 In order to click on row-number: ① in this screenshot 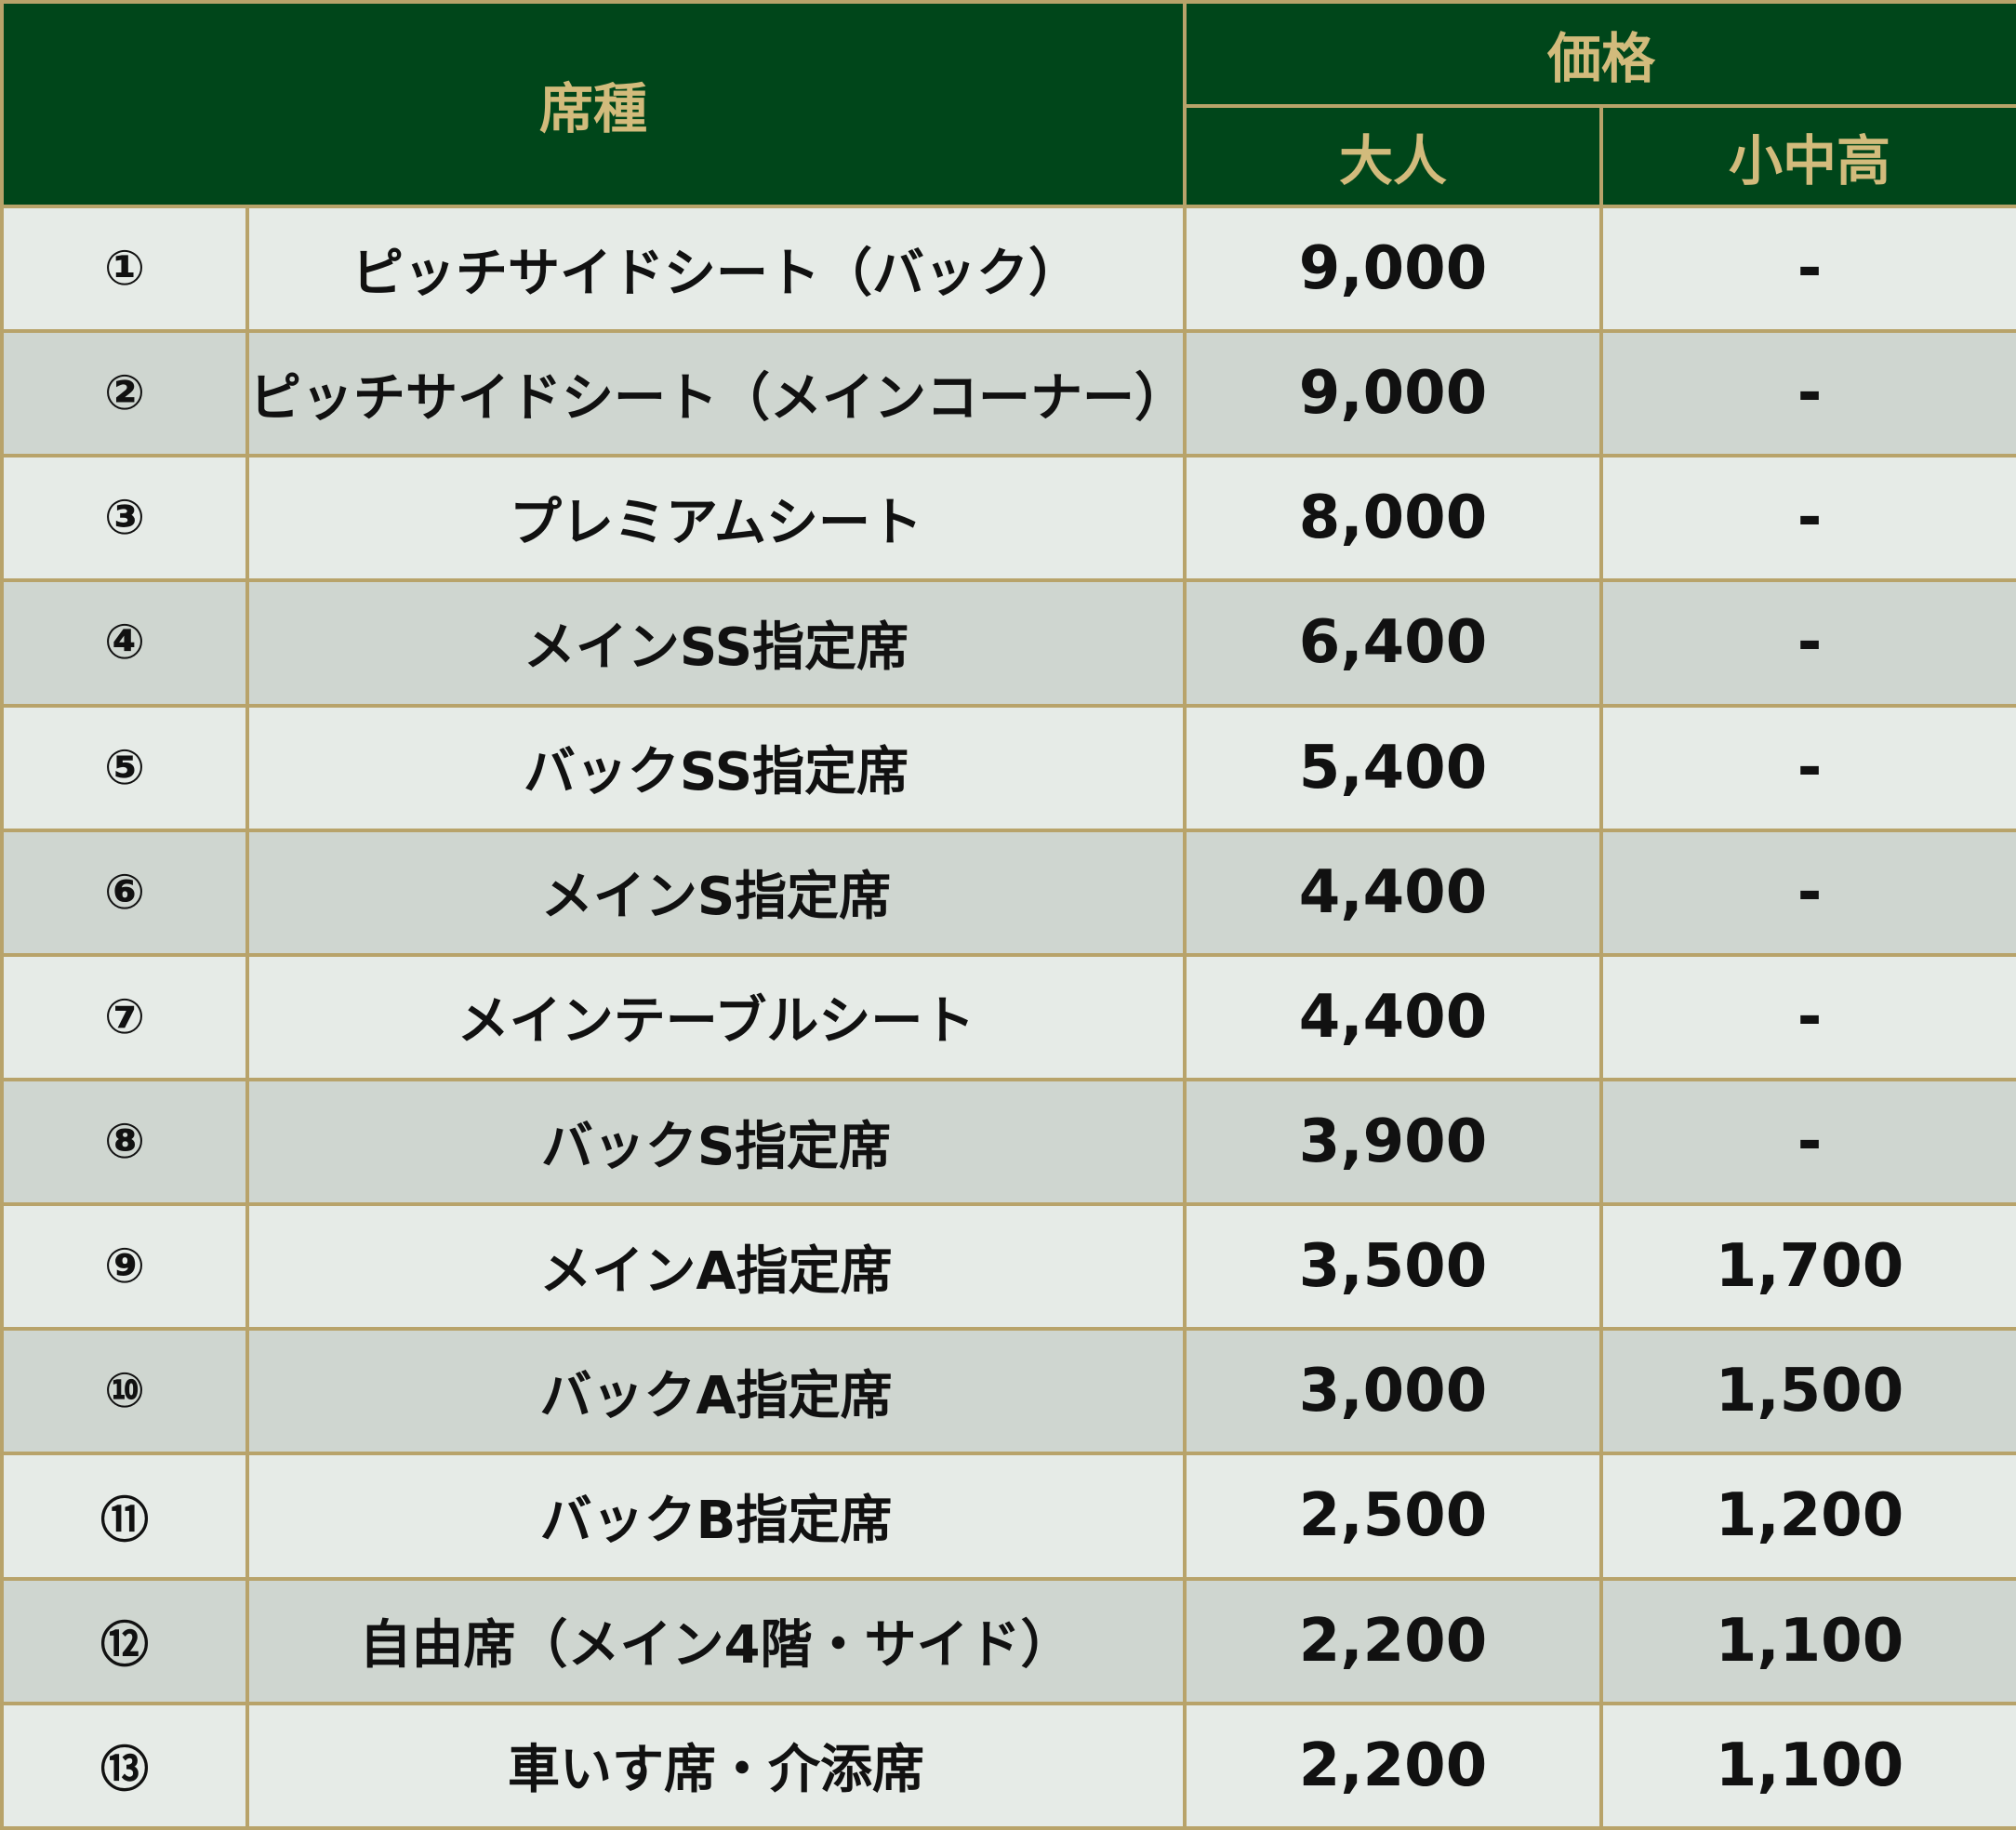, I will do `click(124, 269)`.